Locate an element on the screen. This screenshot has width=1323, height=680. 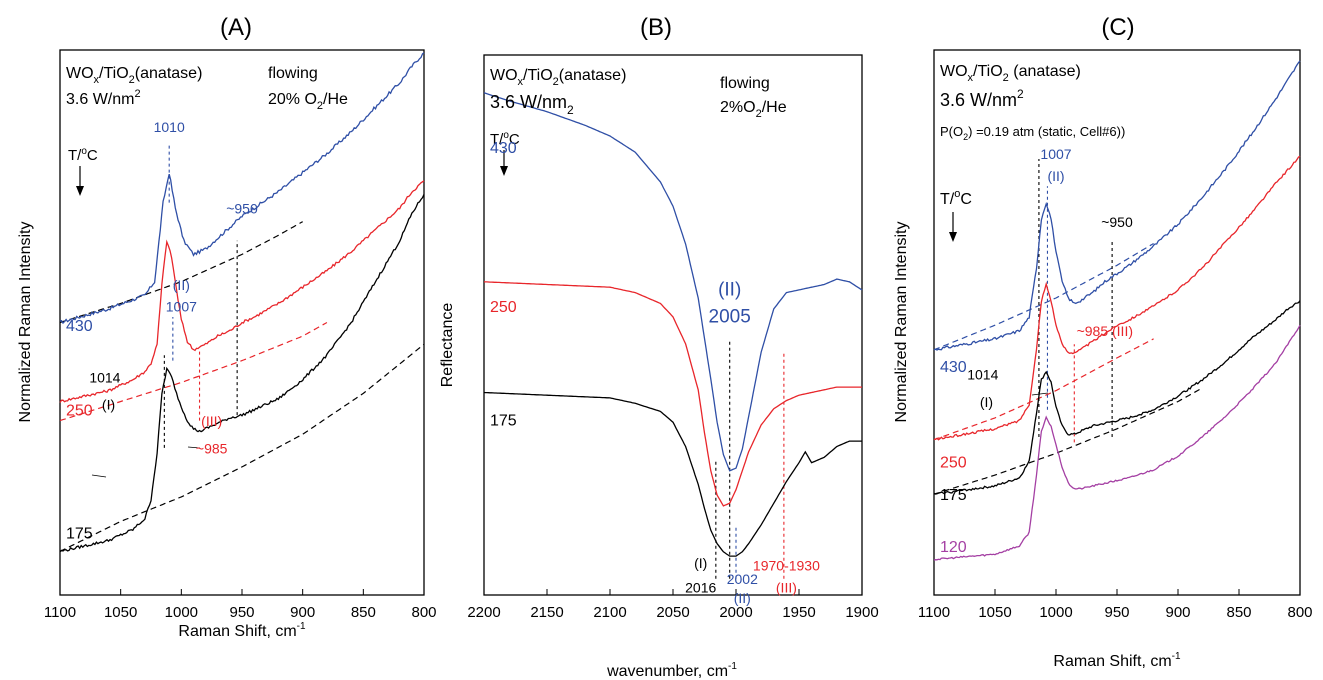
panel-c-xtick-label: 900 is located at coordinates (1177, 612).